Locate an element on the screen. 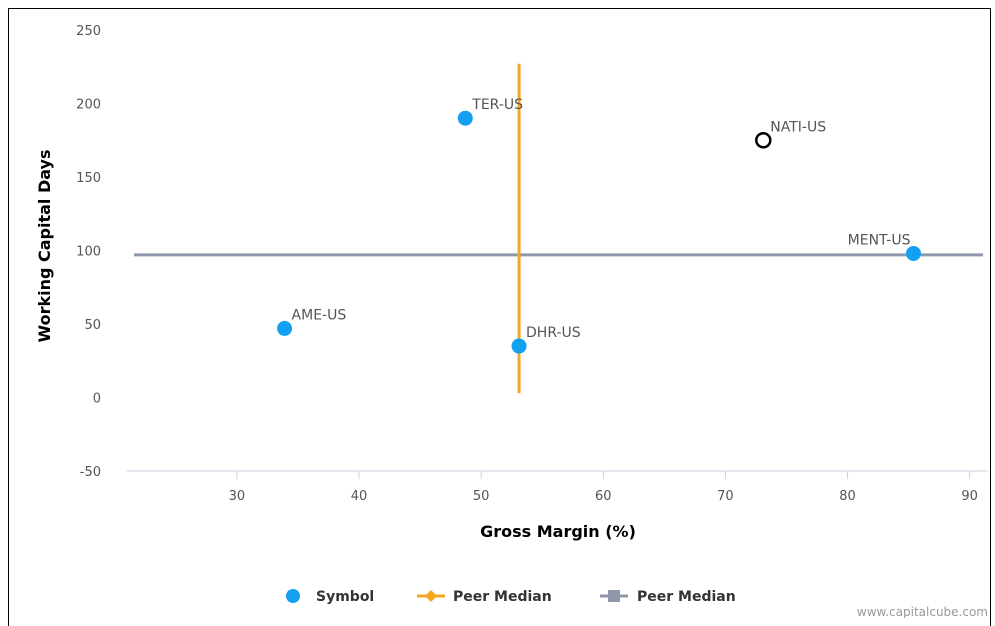 This screenshot has width=995, height=626. data-point-label: AME-US is located at coordinates (319, 315).